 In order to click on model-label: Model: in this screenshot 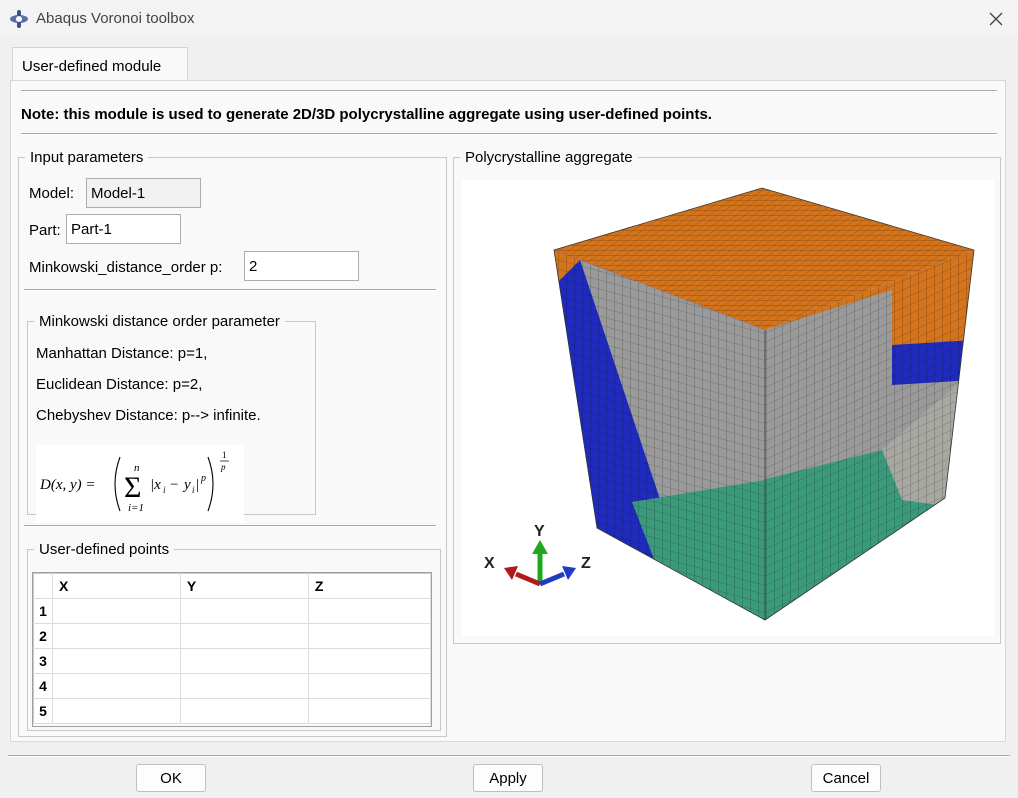, I will do `click(52, 193)`.